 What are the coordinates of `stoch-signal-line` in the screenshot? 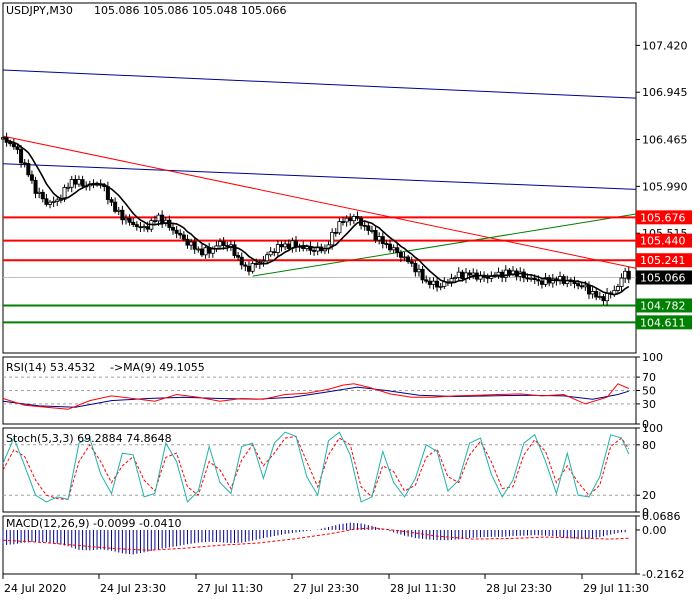 It's located at (316, 467).